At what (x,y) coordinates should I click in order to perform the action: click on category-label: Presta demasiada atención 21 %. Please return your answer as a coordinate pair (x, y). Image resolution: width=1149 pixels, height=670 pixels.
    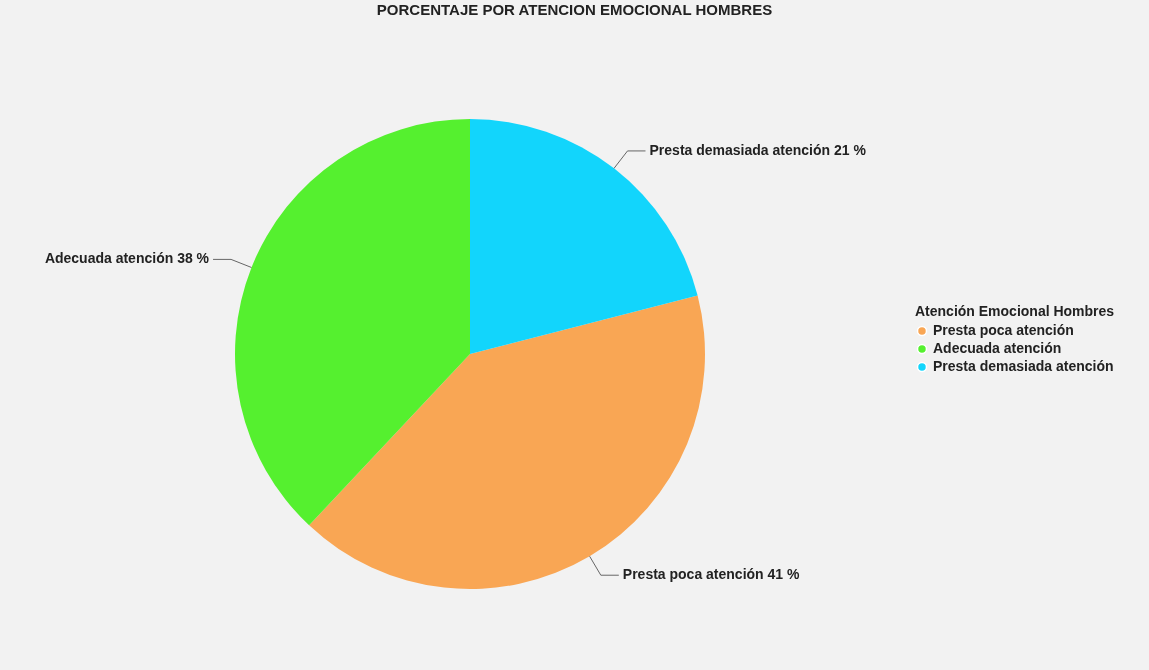
    Looking at the image, I should click on (757, 149).